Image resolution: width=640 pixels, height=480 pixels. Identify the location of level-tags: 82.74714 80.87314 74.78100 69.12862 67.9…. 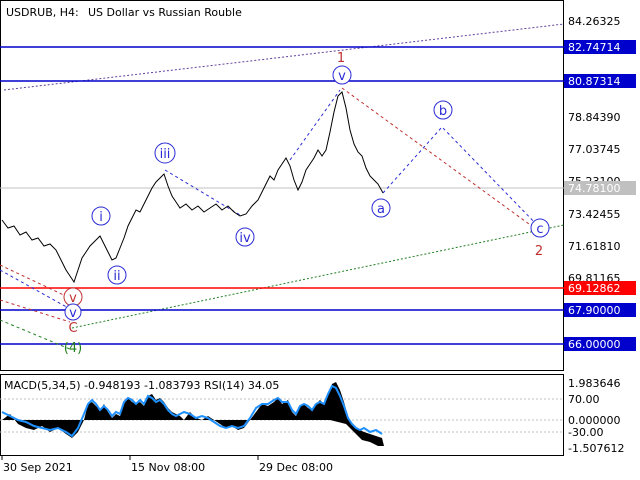
(600, 195).